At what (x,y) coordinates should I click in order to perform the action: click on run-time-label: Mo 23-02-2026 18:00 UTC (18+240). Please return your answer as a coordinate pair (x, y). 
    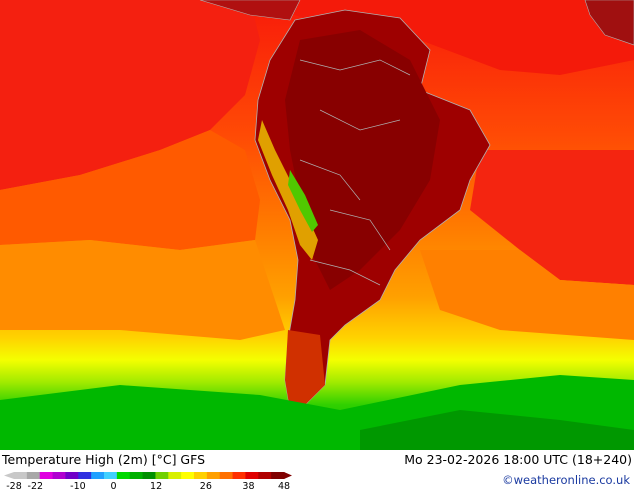
    Looking at the image, I should click on (518, 459).